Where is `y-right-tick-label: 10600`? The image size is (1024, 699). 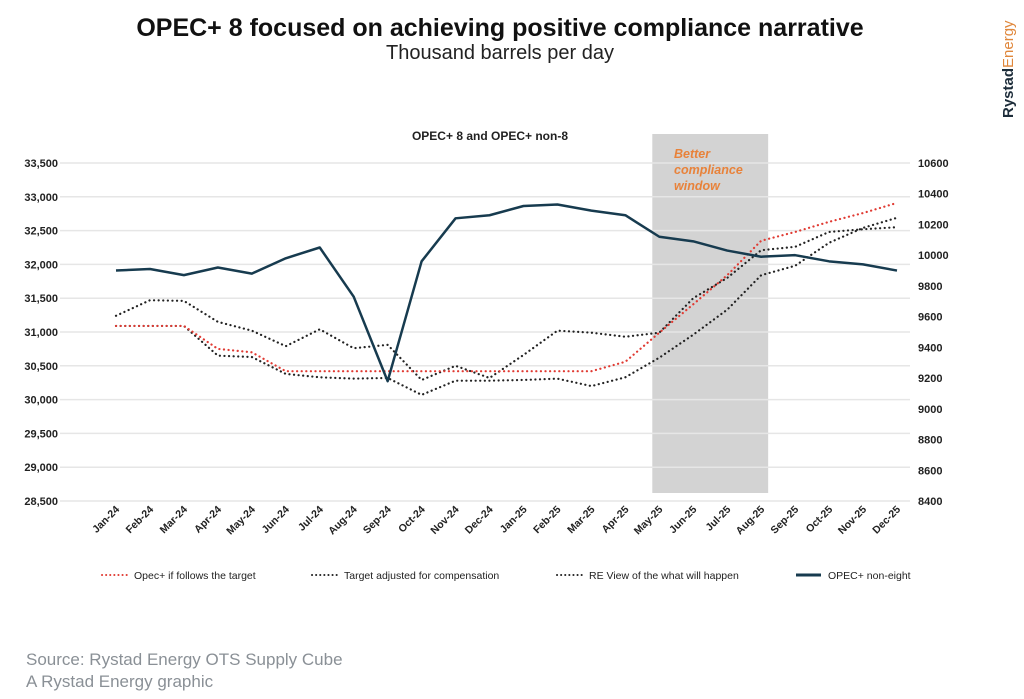
y-right-tick-label: 10600 is located at coordinates (933, 164).